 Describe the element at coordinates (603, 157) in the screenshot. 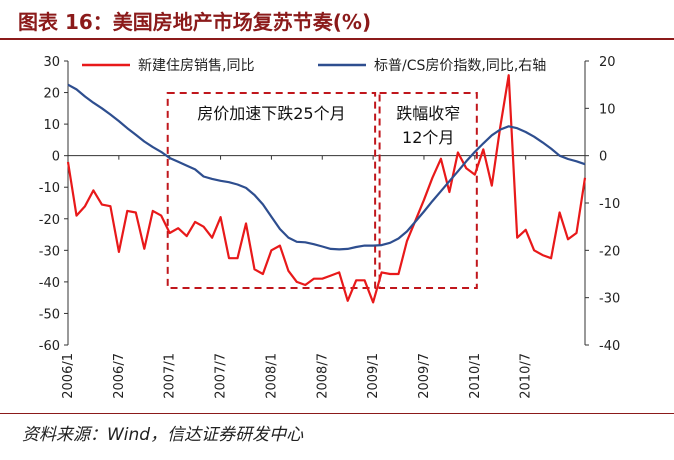

I see `right-axis-tick-label: 0` at that location.